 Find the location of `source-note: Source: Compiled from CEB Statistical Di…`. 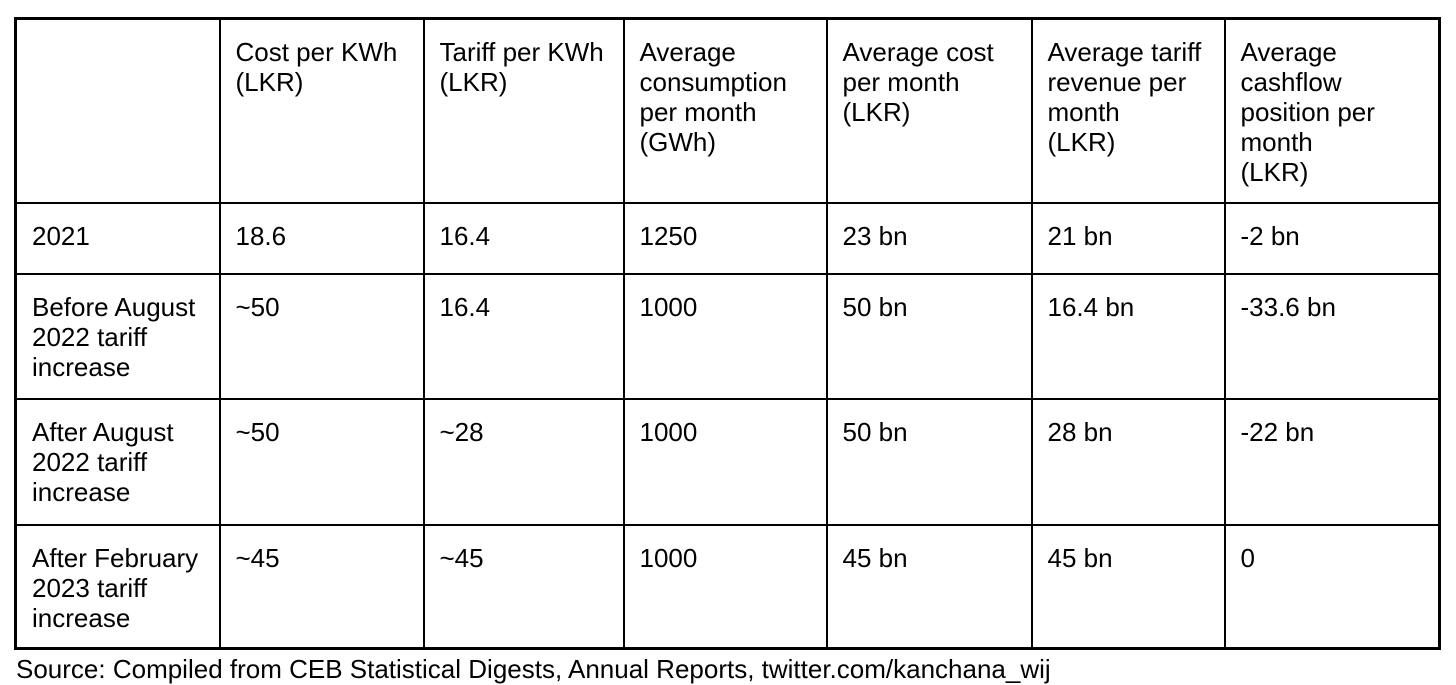

source-note: Source: Compiled from CEB Statistical Di… is located at coordinates (533, 669).